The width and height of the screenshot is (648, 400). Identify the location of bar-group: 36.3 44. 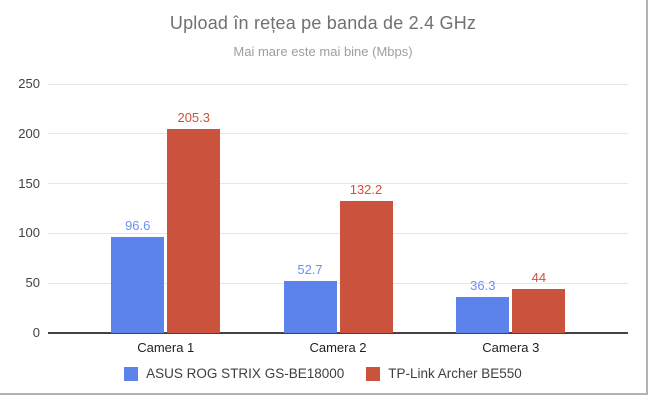
(511, 208).